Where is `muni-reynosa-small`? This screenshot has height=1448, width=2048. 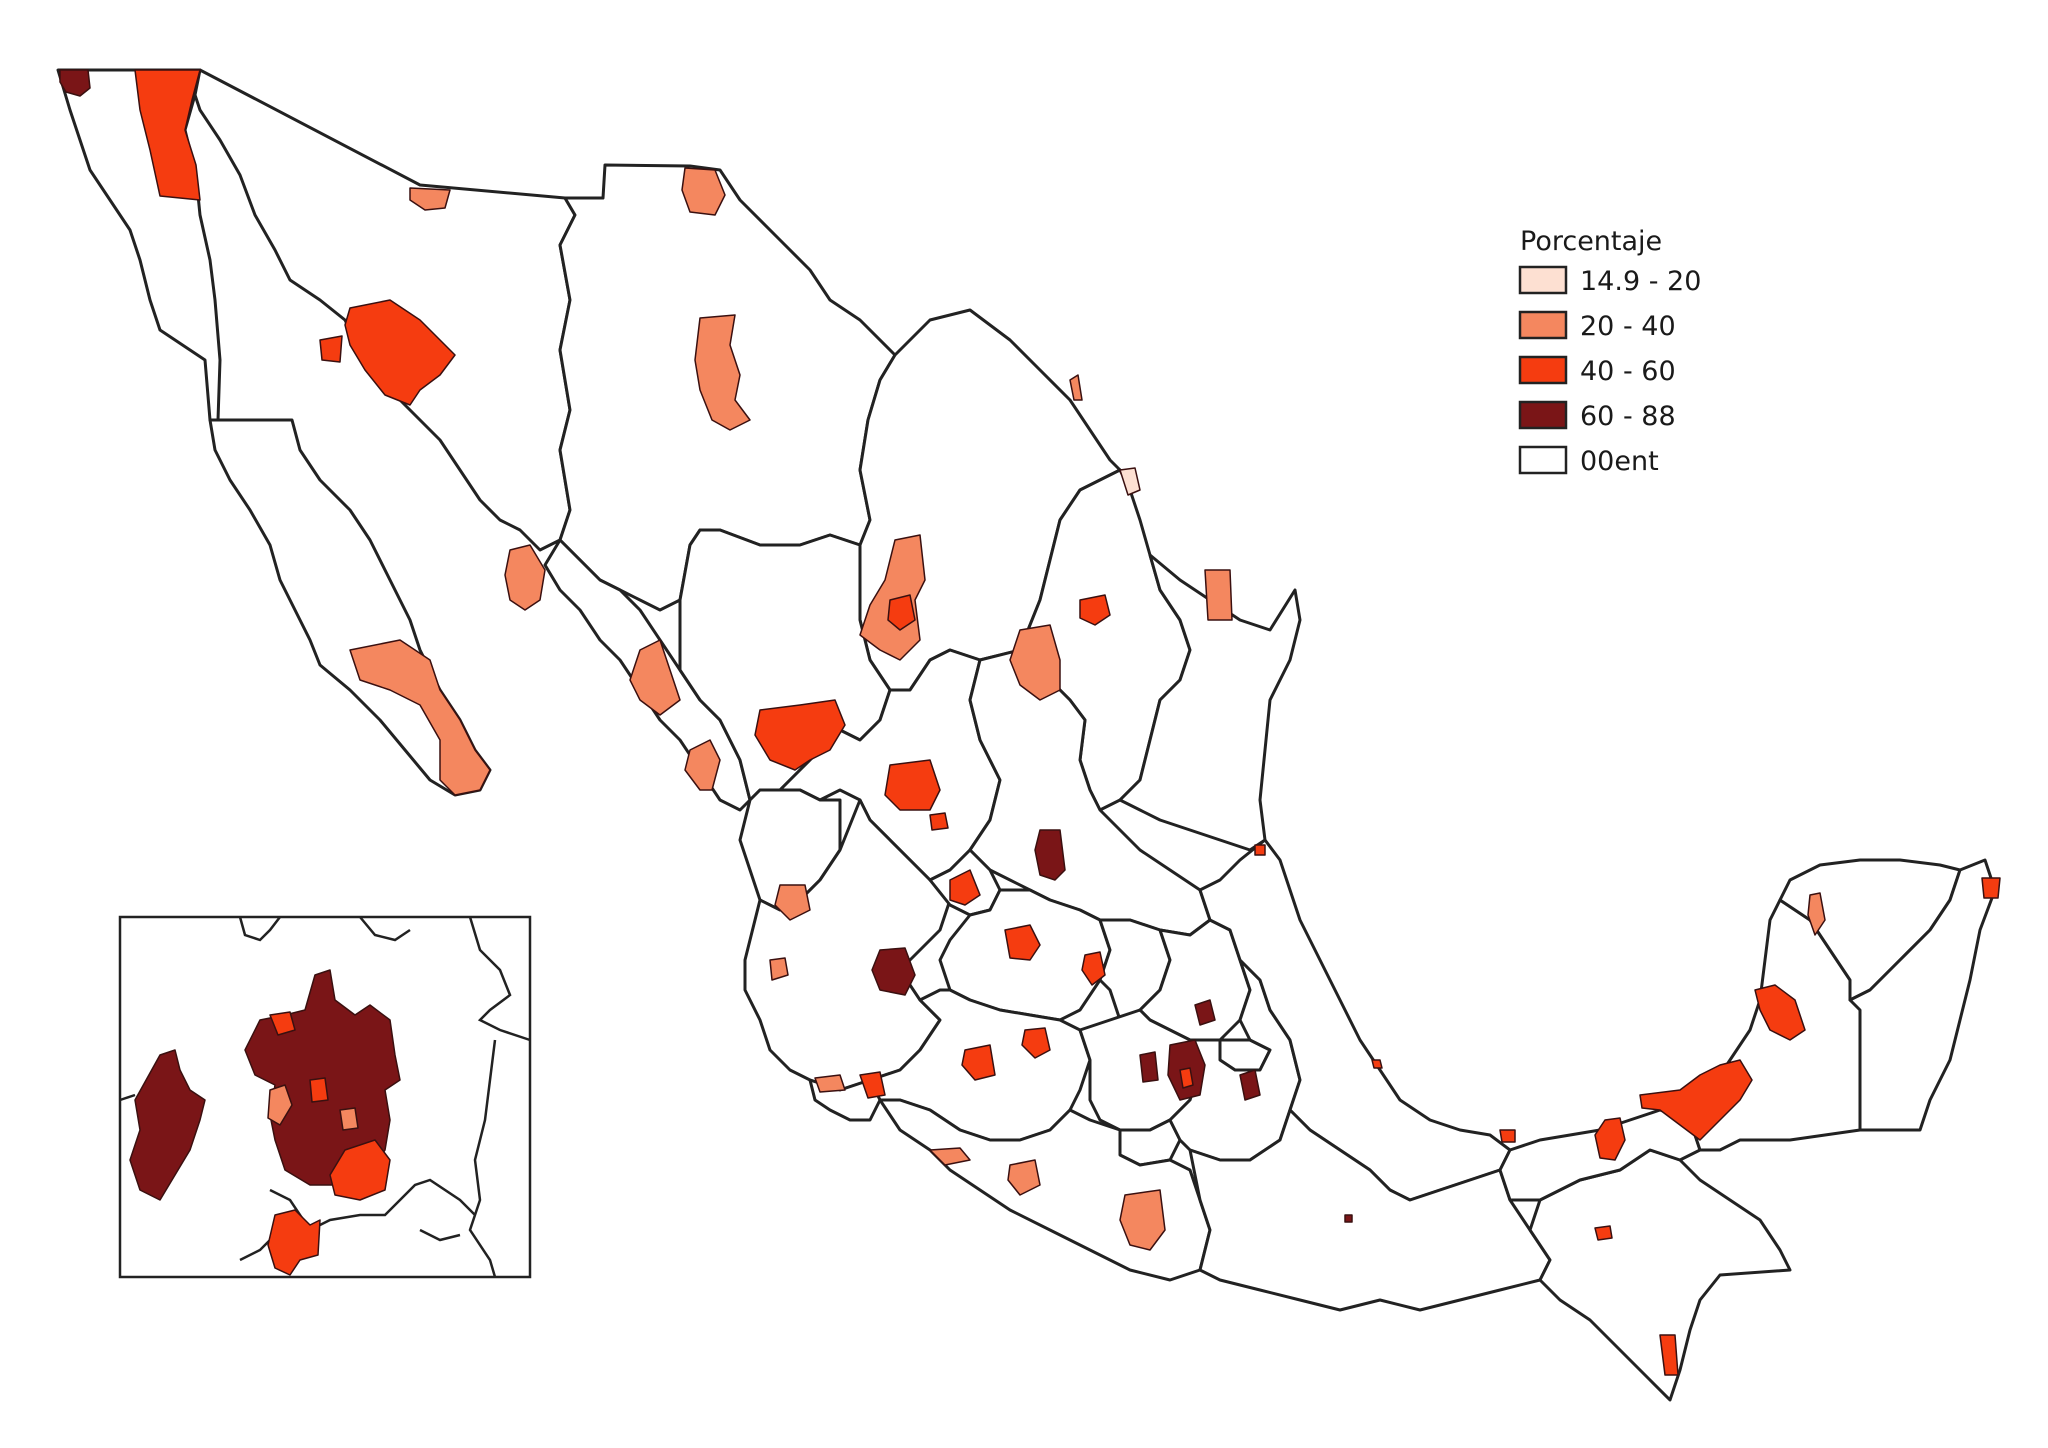 muni-reynosa-small is located at coordinates (1130, 481).